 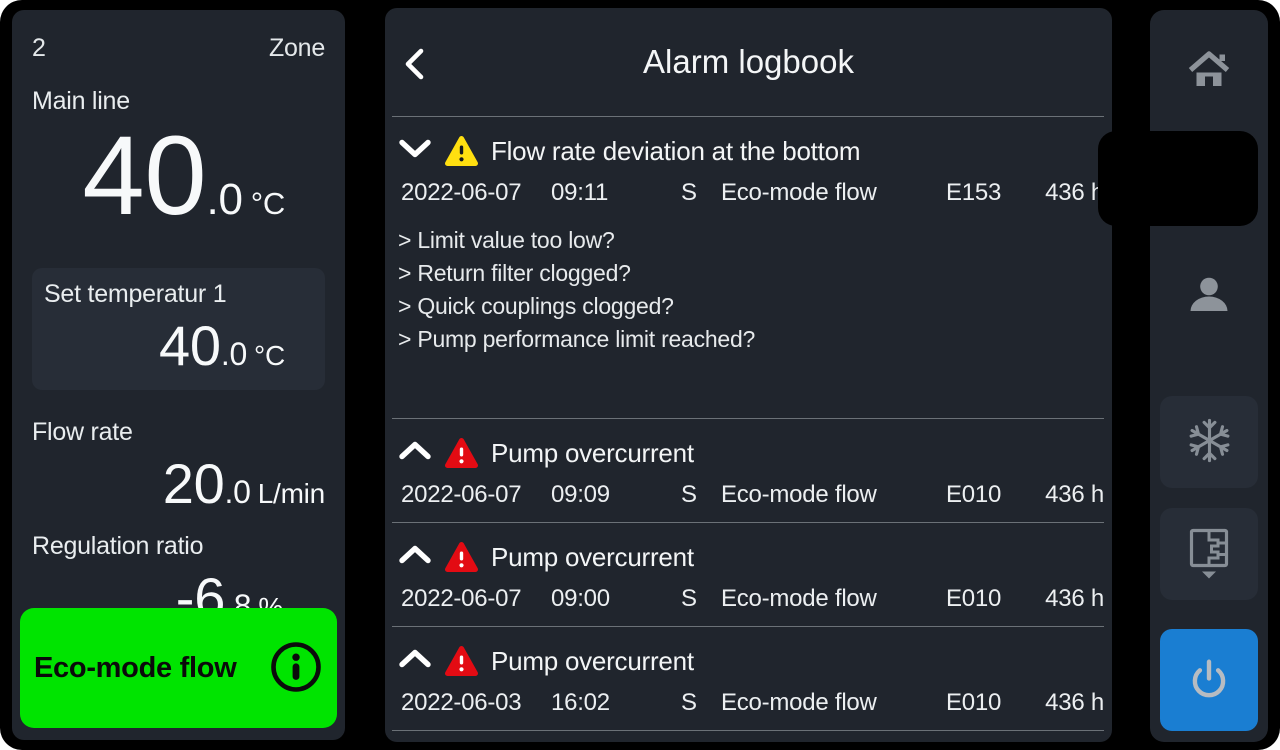 I want to click on alarm-detail-line: > Limit value too low?, so click(x=506, y=240).